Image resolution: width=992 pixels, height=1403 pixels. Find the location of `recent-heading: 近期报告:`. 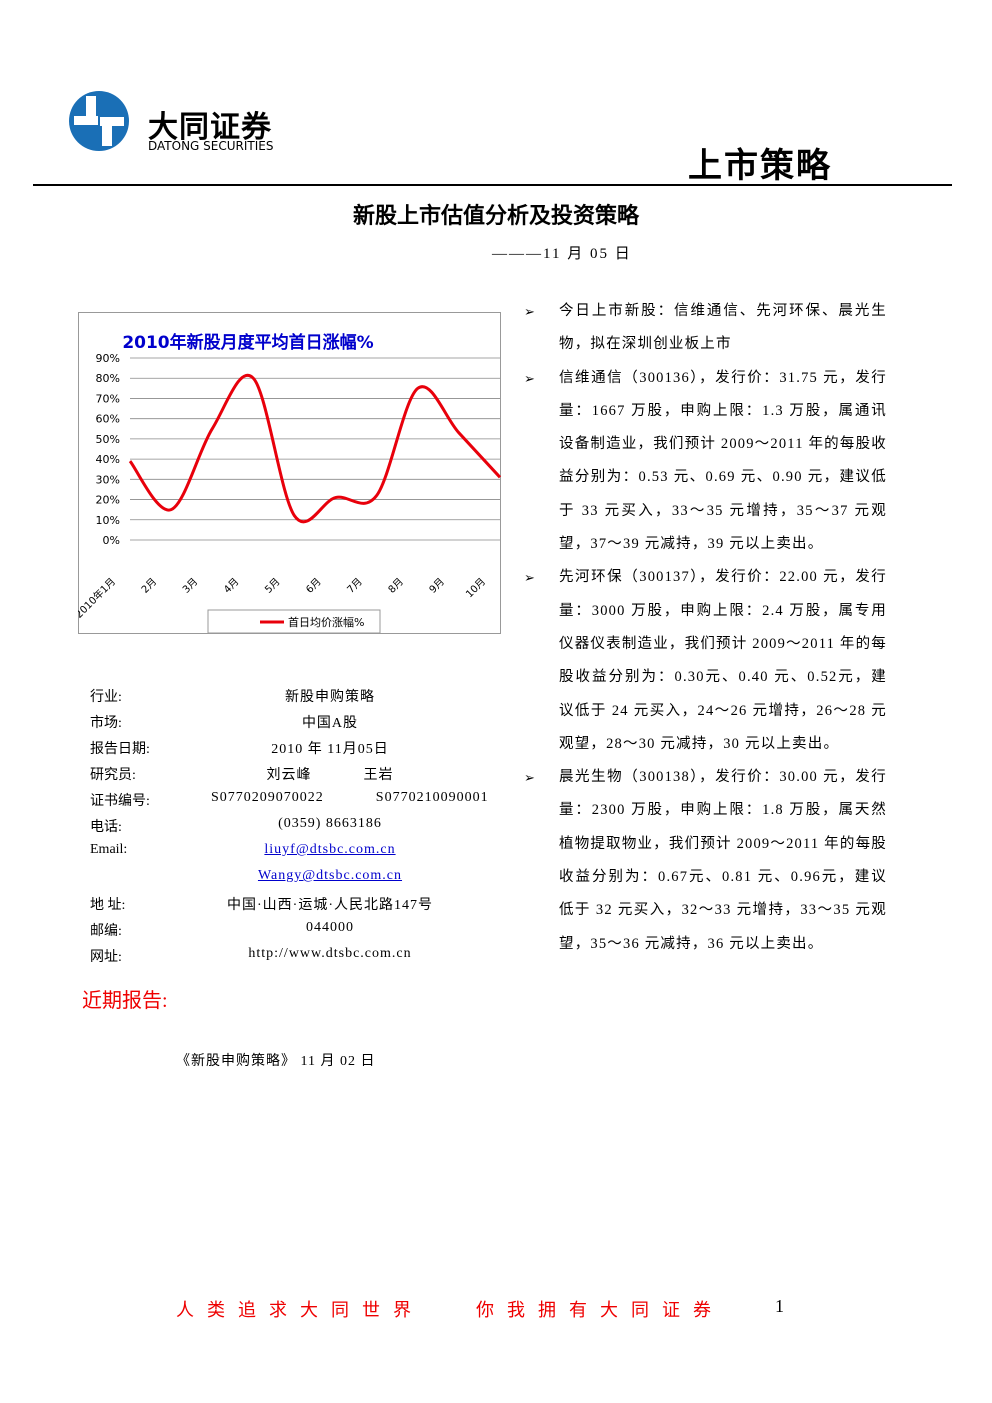

recent-heading: 近期报告: is located at coordinates (125, 1001).